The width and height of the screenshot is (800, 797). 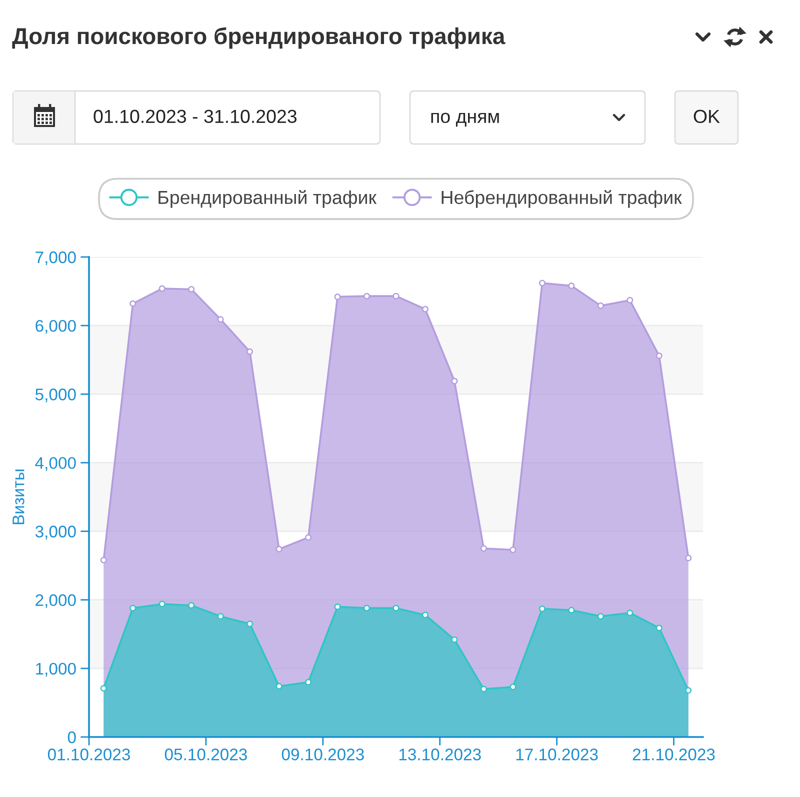 I want to click on text: OK, so click(x=707, y=117).